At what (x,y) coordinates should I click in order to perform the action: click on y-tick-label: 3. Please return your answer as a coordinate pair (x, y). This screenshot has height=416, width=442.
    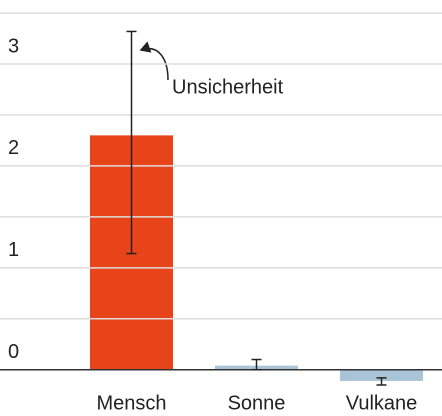
    Looking at the image, I should click on (13, 46).